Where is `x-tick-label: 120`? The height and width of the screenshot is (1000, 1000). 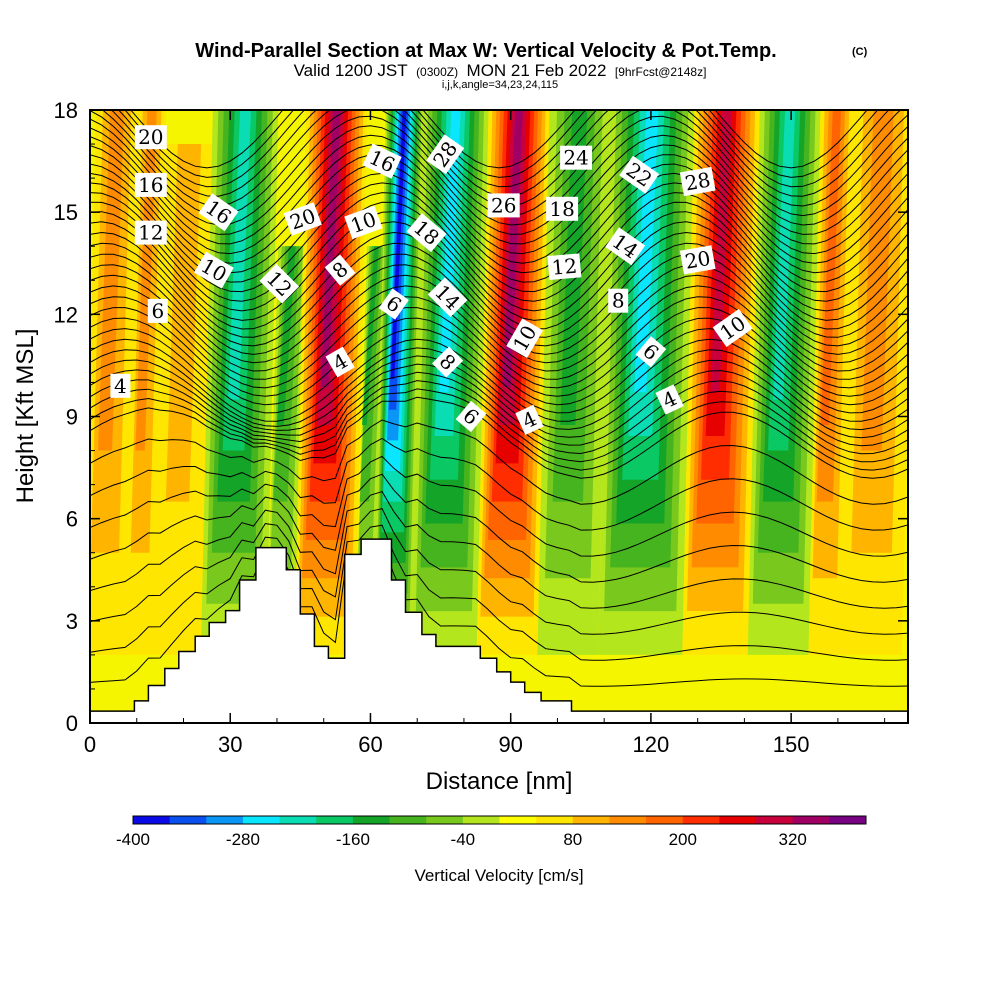 x-tick-label: 120 is located at coordinates (651, 744).